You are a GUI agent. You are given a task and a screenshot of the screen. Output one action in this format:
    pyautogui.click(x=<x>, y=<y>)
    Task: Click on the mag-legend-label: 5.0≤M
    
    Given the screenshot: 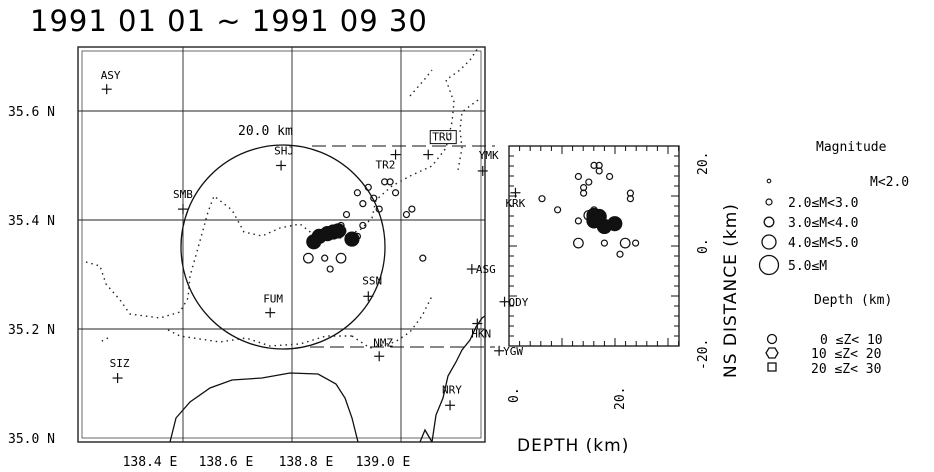 What is the action you would take?
    pyautogui.click(x=807, y=266)
    